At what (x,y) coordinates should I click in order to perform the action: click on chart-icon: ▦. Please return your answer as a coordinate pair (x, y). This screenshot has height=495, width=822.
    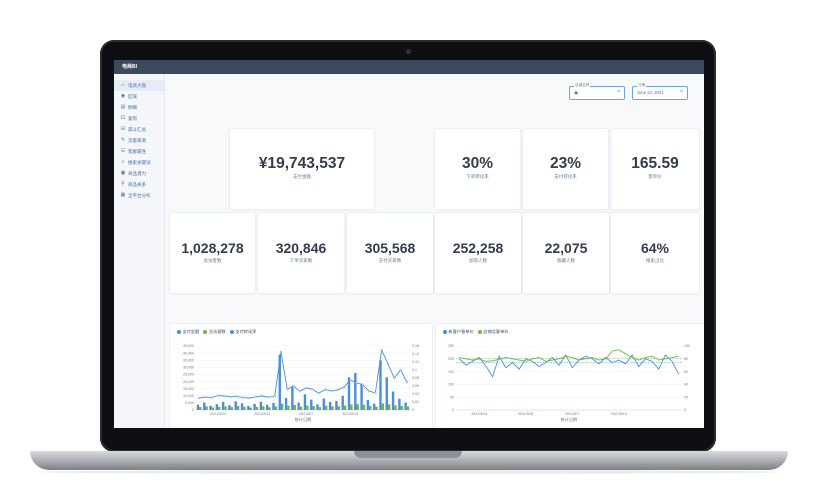
    Looking at the image, I should click on (123, 195).